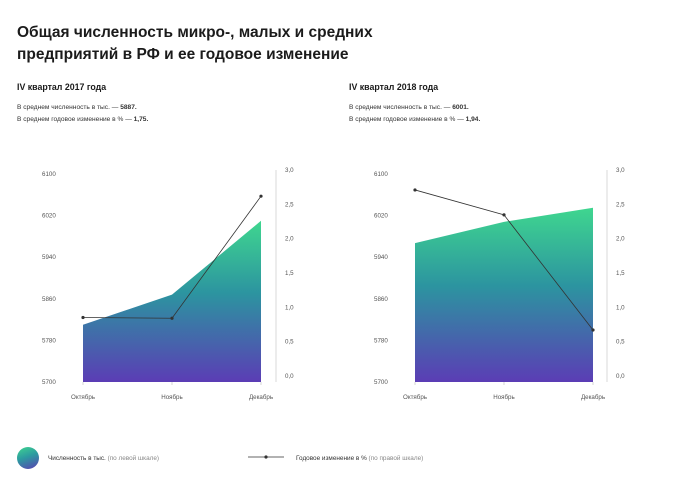 This screenshot has height=479, width=674. What do you see at coordinates (69, 107) in the screenshot?
I see `panel-1-stat-count-label: В среднем численность в тыс. —` at bounding box center [69, 107].